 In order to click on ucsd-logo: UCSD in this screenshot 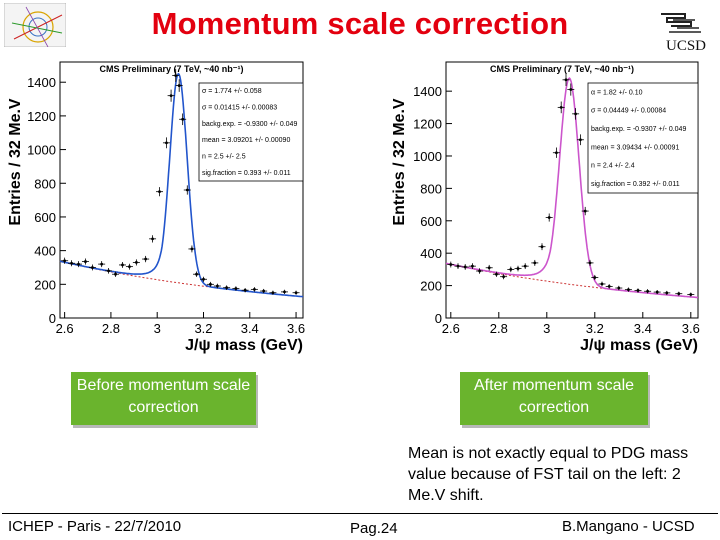, I will do `click(683, 33)`.